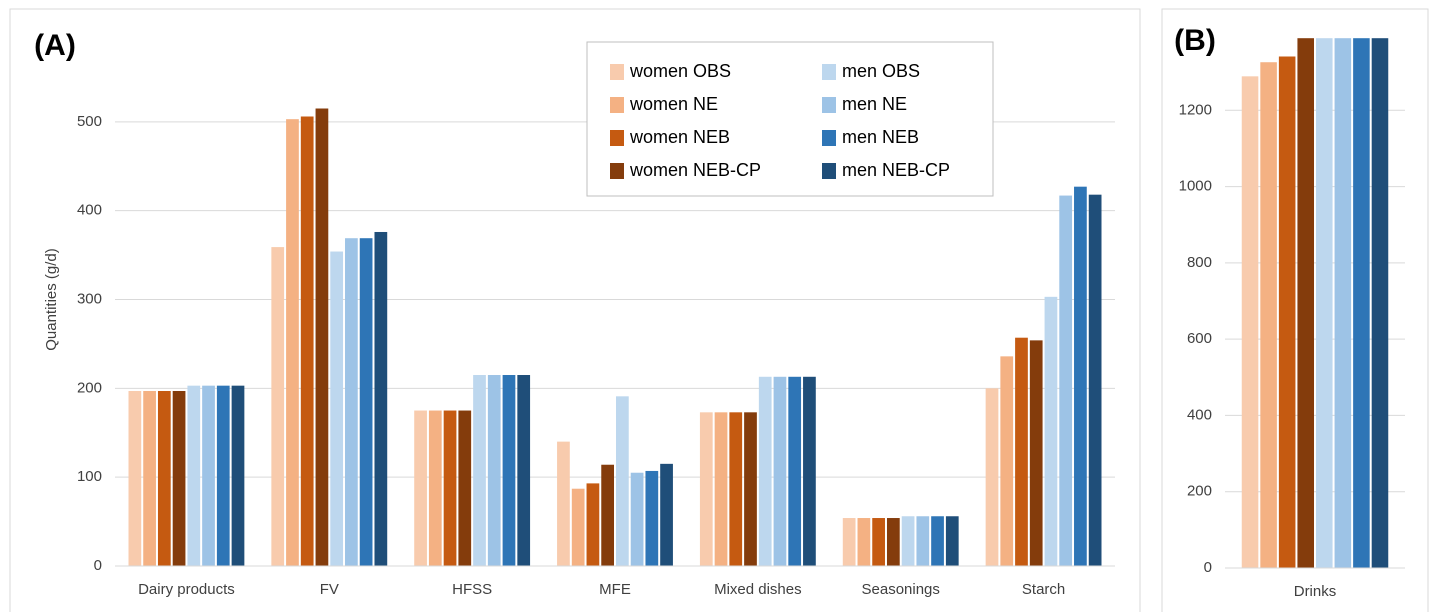  Describe the element at coordinates (874, 104) in the screenshot. I see `legend-text: men NE` at that location.